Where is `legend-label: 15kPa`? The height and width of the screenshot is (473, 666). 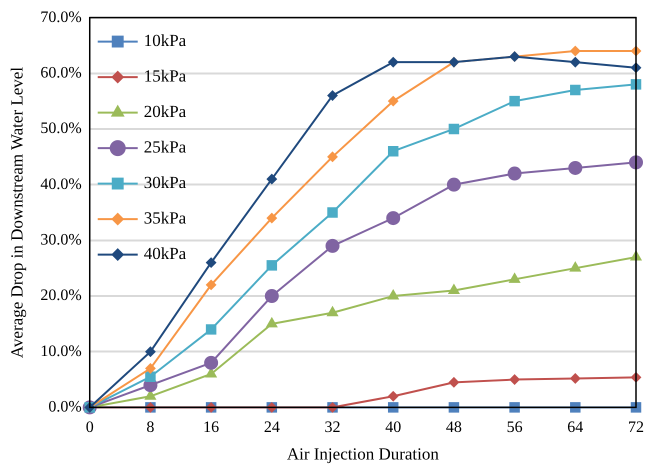 legend-label: 15kPa is located at coordinates (165, 76).